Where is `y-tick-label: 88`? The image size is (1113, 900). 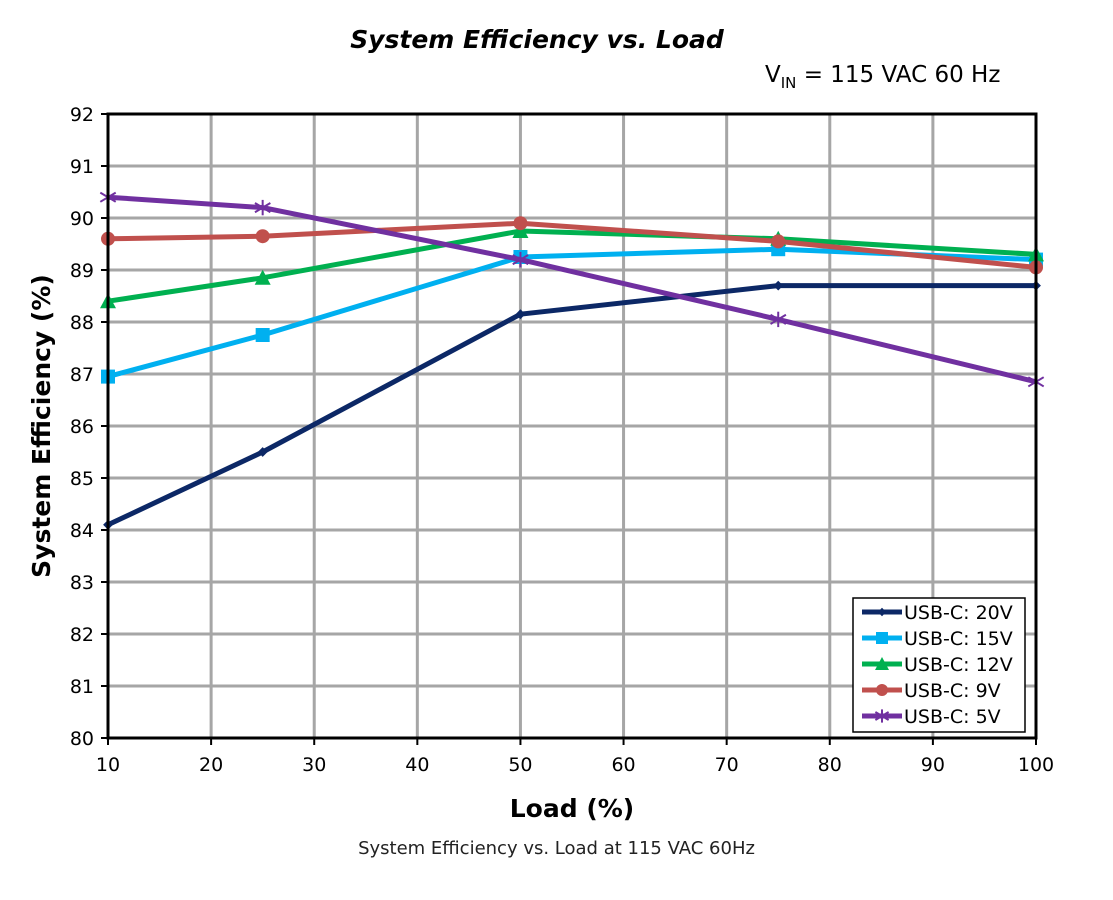 y-tick-label: 88 is located at coordinates (82, 323).